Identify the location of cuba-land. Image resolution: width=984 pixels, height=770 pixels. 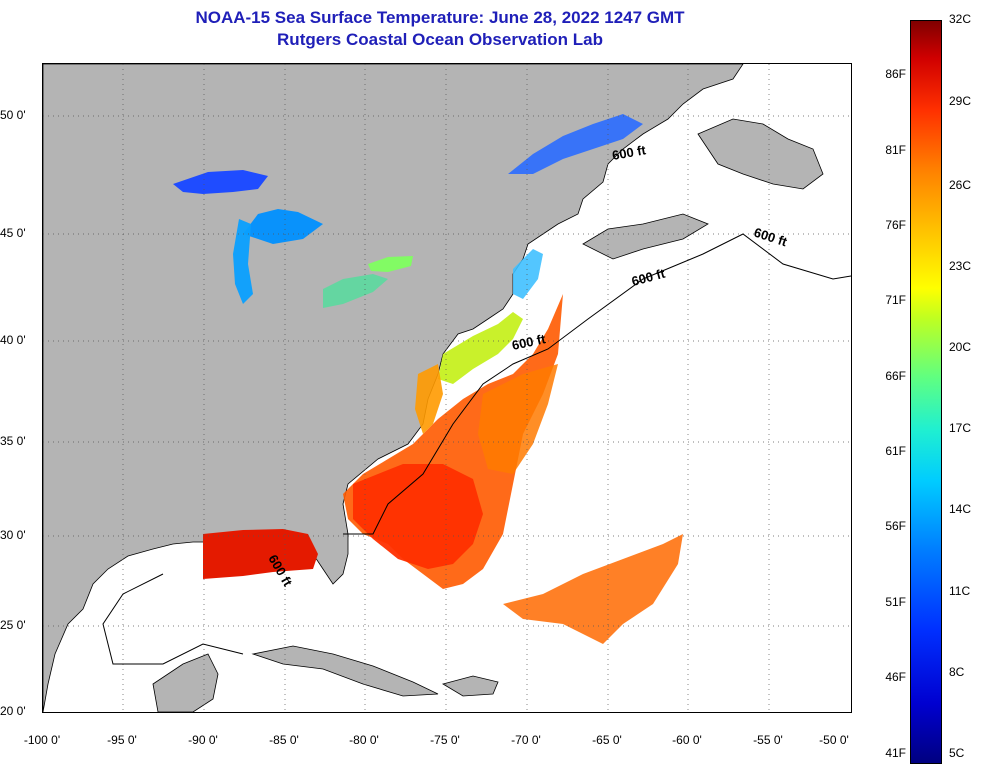
(345, 671).